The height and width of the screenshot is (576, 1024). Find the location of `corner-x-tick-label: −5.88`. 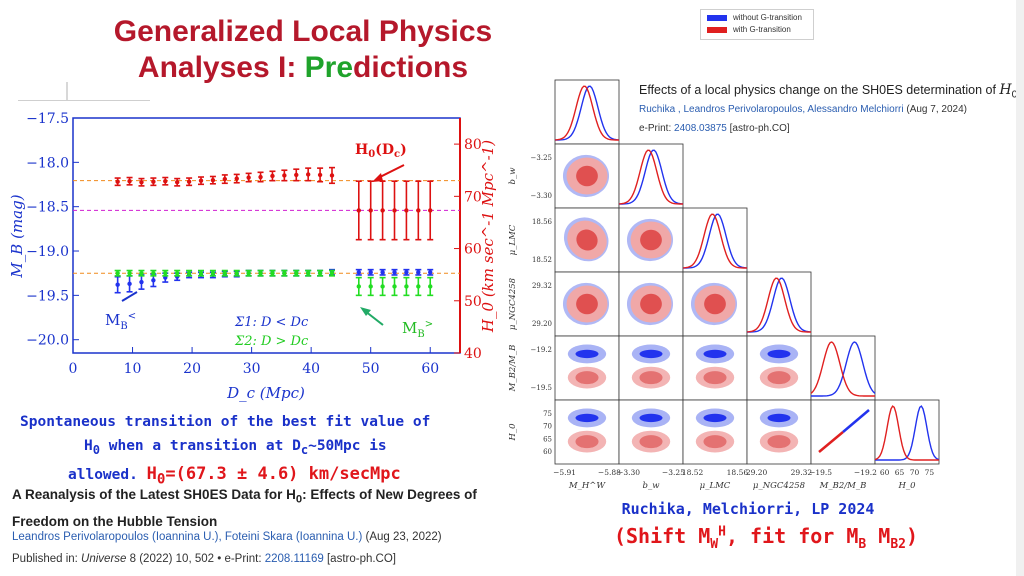

corner-x-tick-label: −5.88 is located at coordinates (609, 472).